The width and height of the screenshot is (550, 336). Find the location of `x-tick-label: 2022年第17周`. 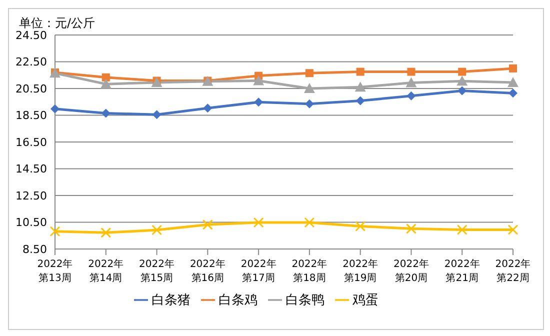

x-tick-label: 2022年第17周 is located at coordinates (258, 271).